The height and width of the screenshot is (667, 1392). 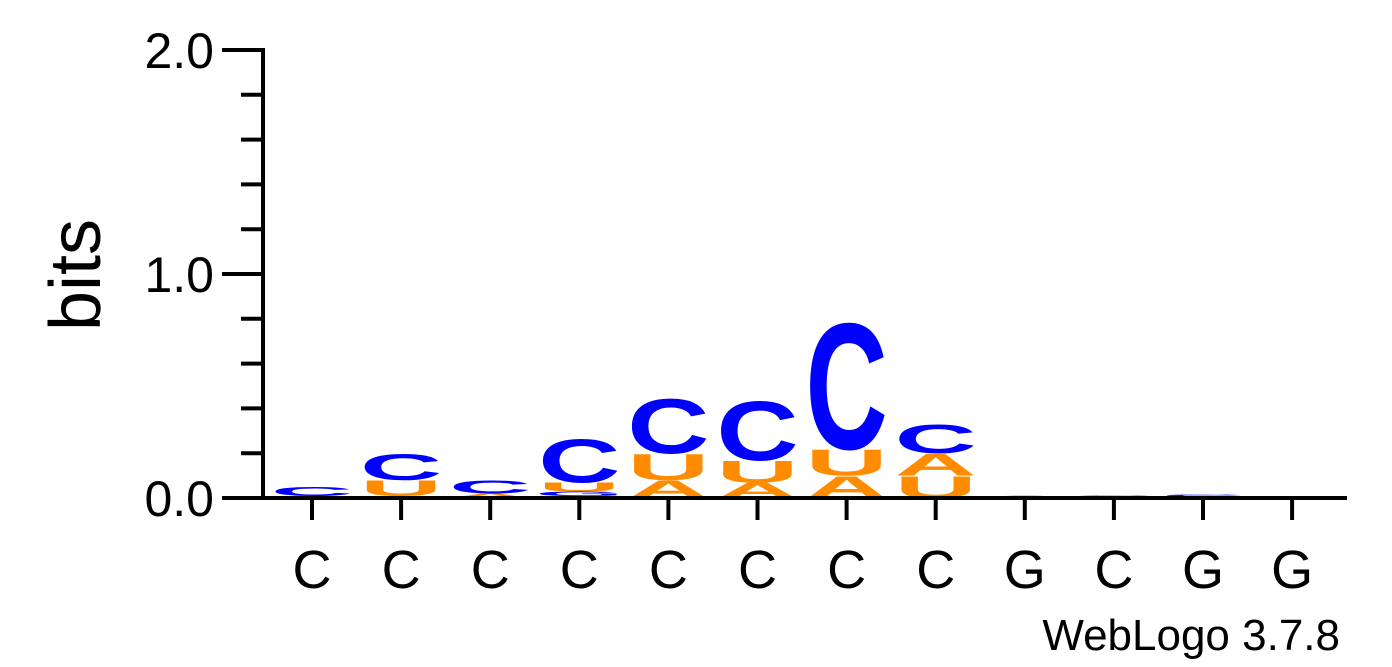 What do you see at coordinates (76, 275) in the screenshot?
I see `y-axis-label: bits` at bounding box center [76, 275].